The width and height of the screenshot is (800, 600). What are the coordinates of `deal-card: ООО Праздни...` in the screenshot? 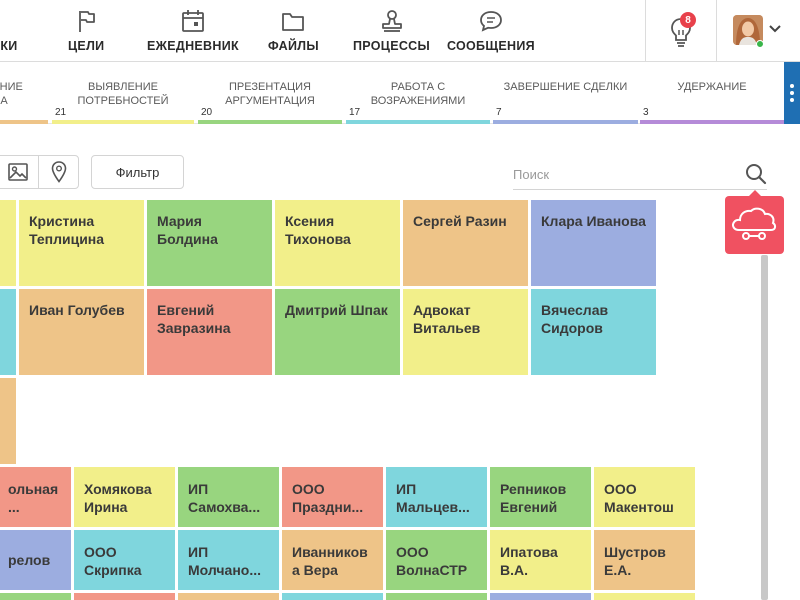 It's located at (332, 497).